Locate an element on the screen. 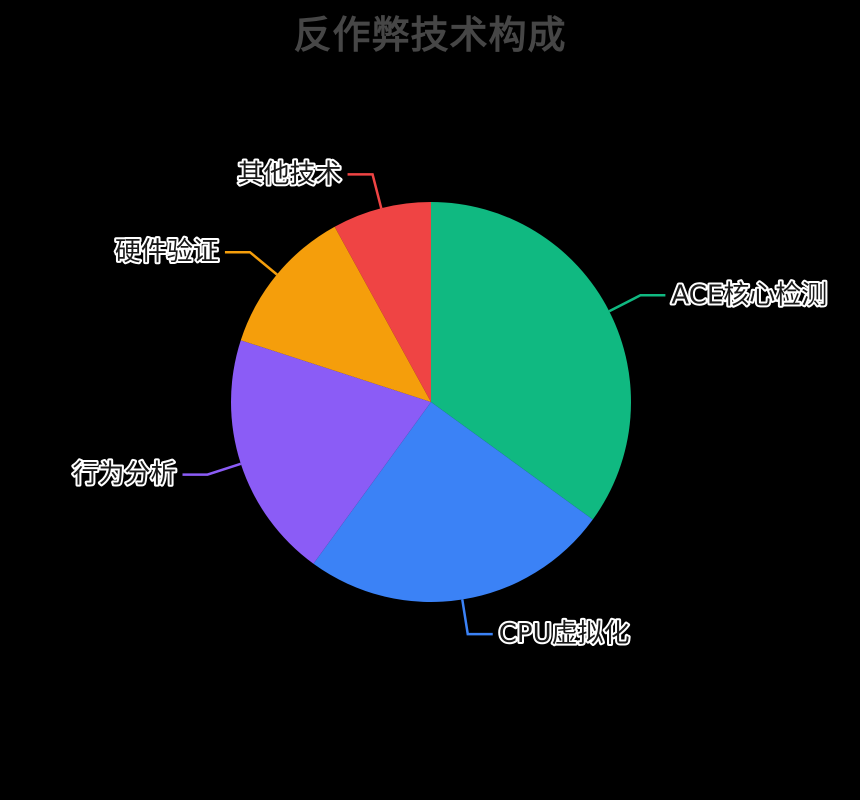 The image size is (860, 800). chart-title: 反作弊技术构成 is located at coordinates (430, 35).